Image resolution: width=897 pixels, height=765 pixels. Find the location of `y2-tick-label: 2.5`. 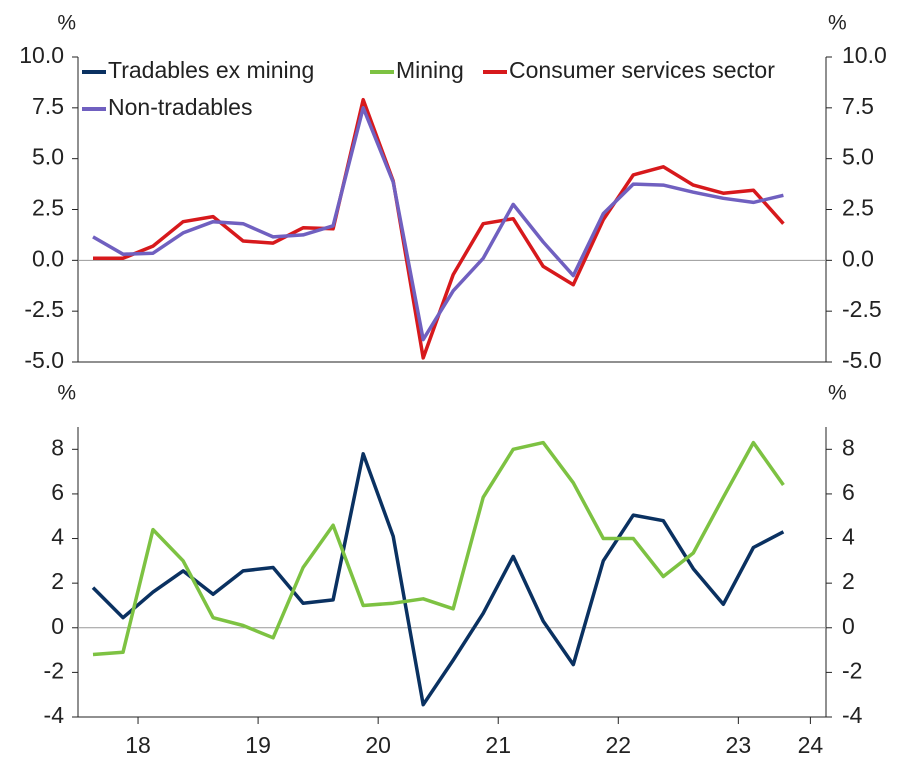

y2-tick-label: 2.5 is located at coordinates (858, 208).